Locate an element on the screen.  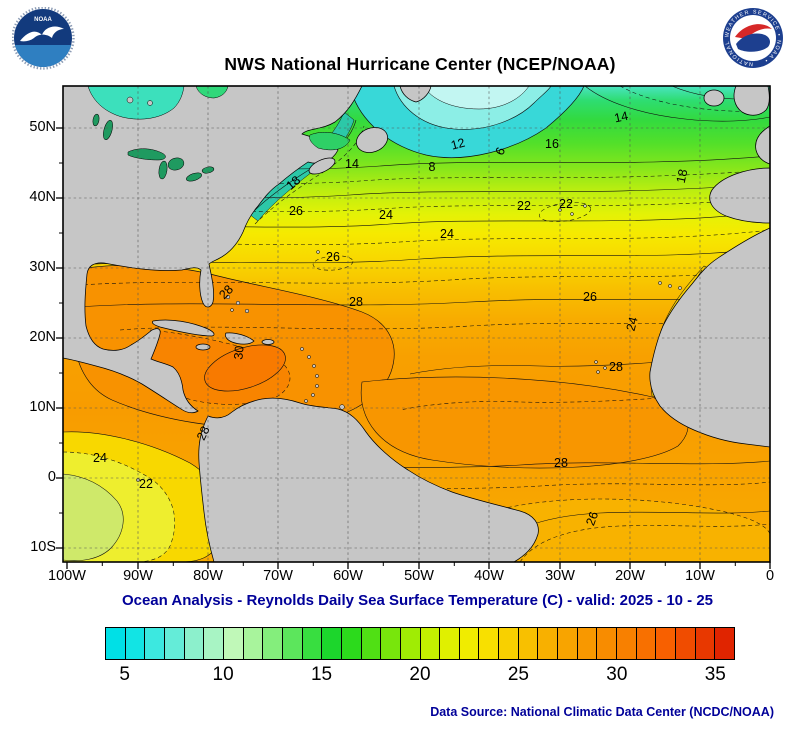
cuba is located at coordinates (183, 328).